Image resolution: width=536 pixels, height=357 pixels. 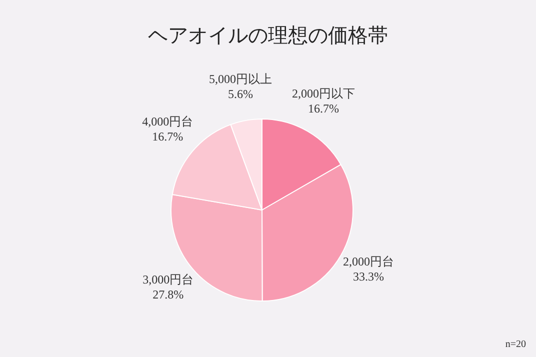 What do you see at coordinates (268, 36) in the screenshot?
I see `chart-title: ヘアオイルの理想の価格帯` at bounding box center [268, 36].